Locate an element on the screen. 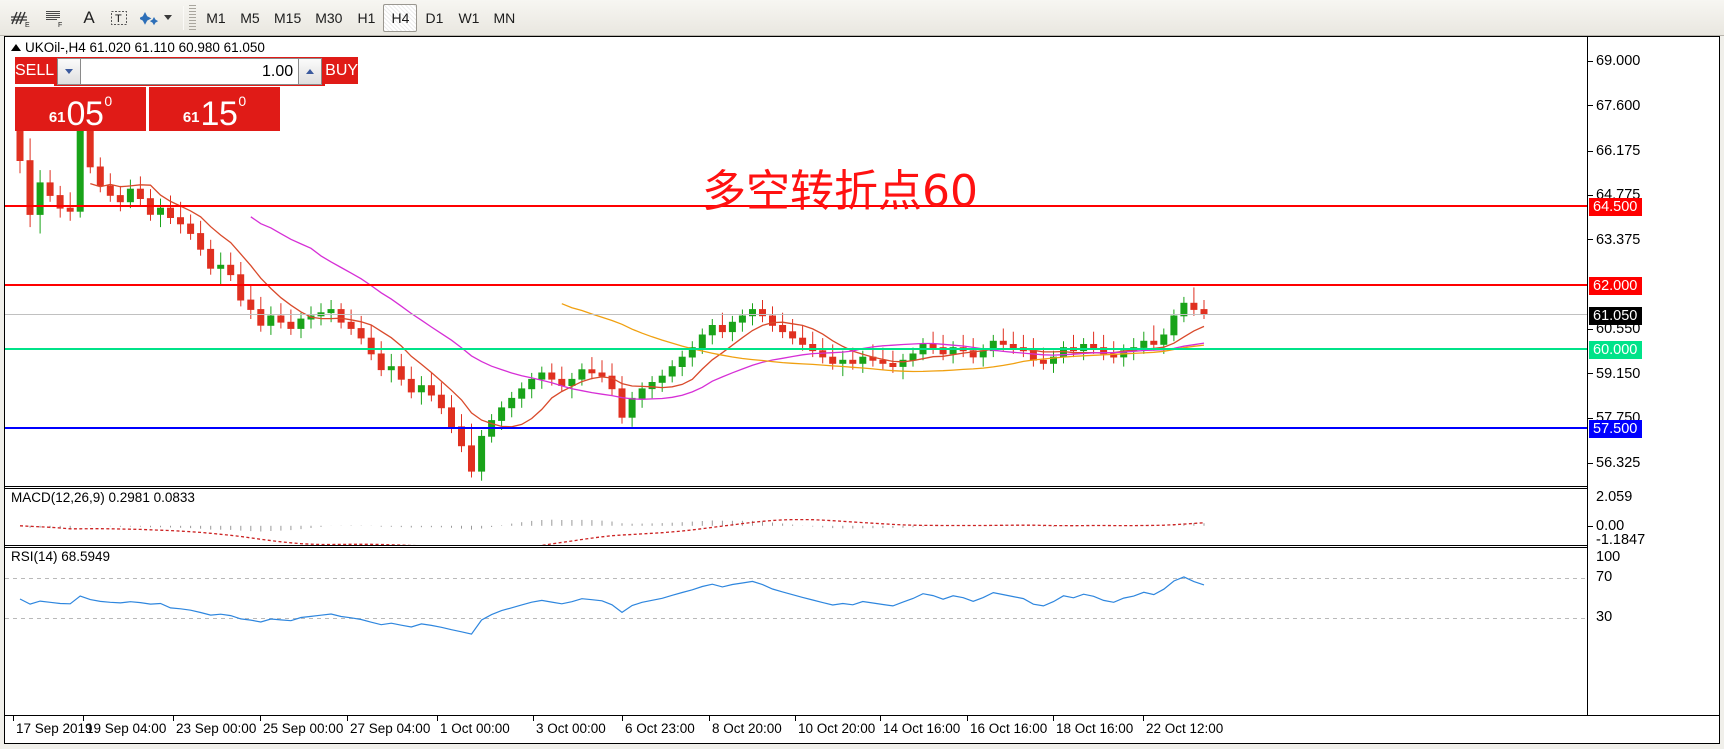 The height and width of the screenshot is (749, 1724). objects-dropdown-icon is located at coordinates (156, 18).